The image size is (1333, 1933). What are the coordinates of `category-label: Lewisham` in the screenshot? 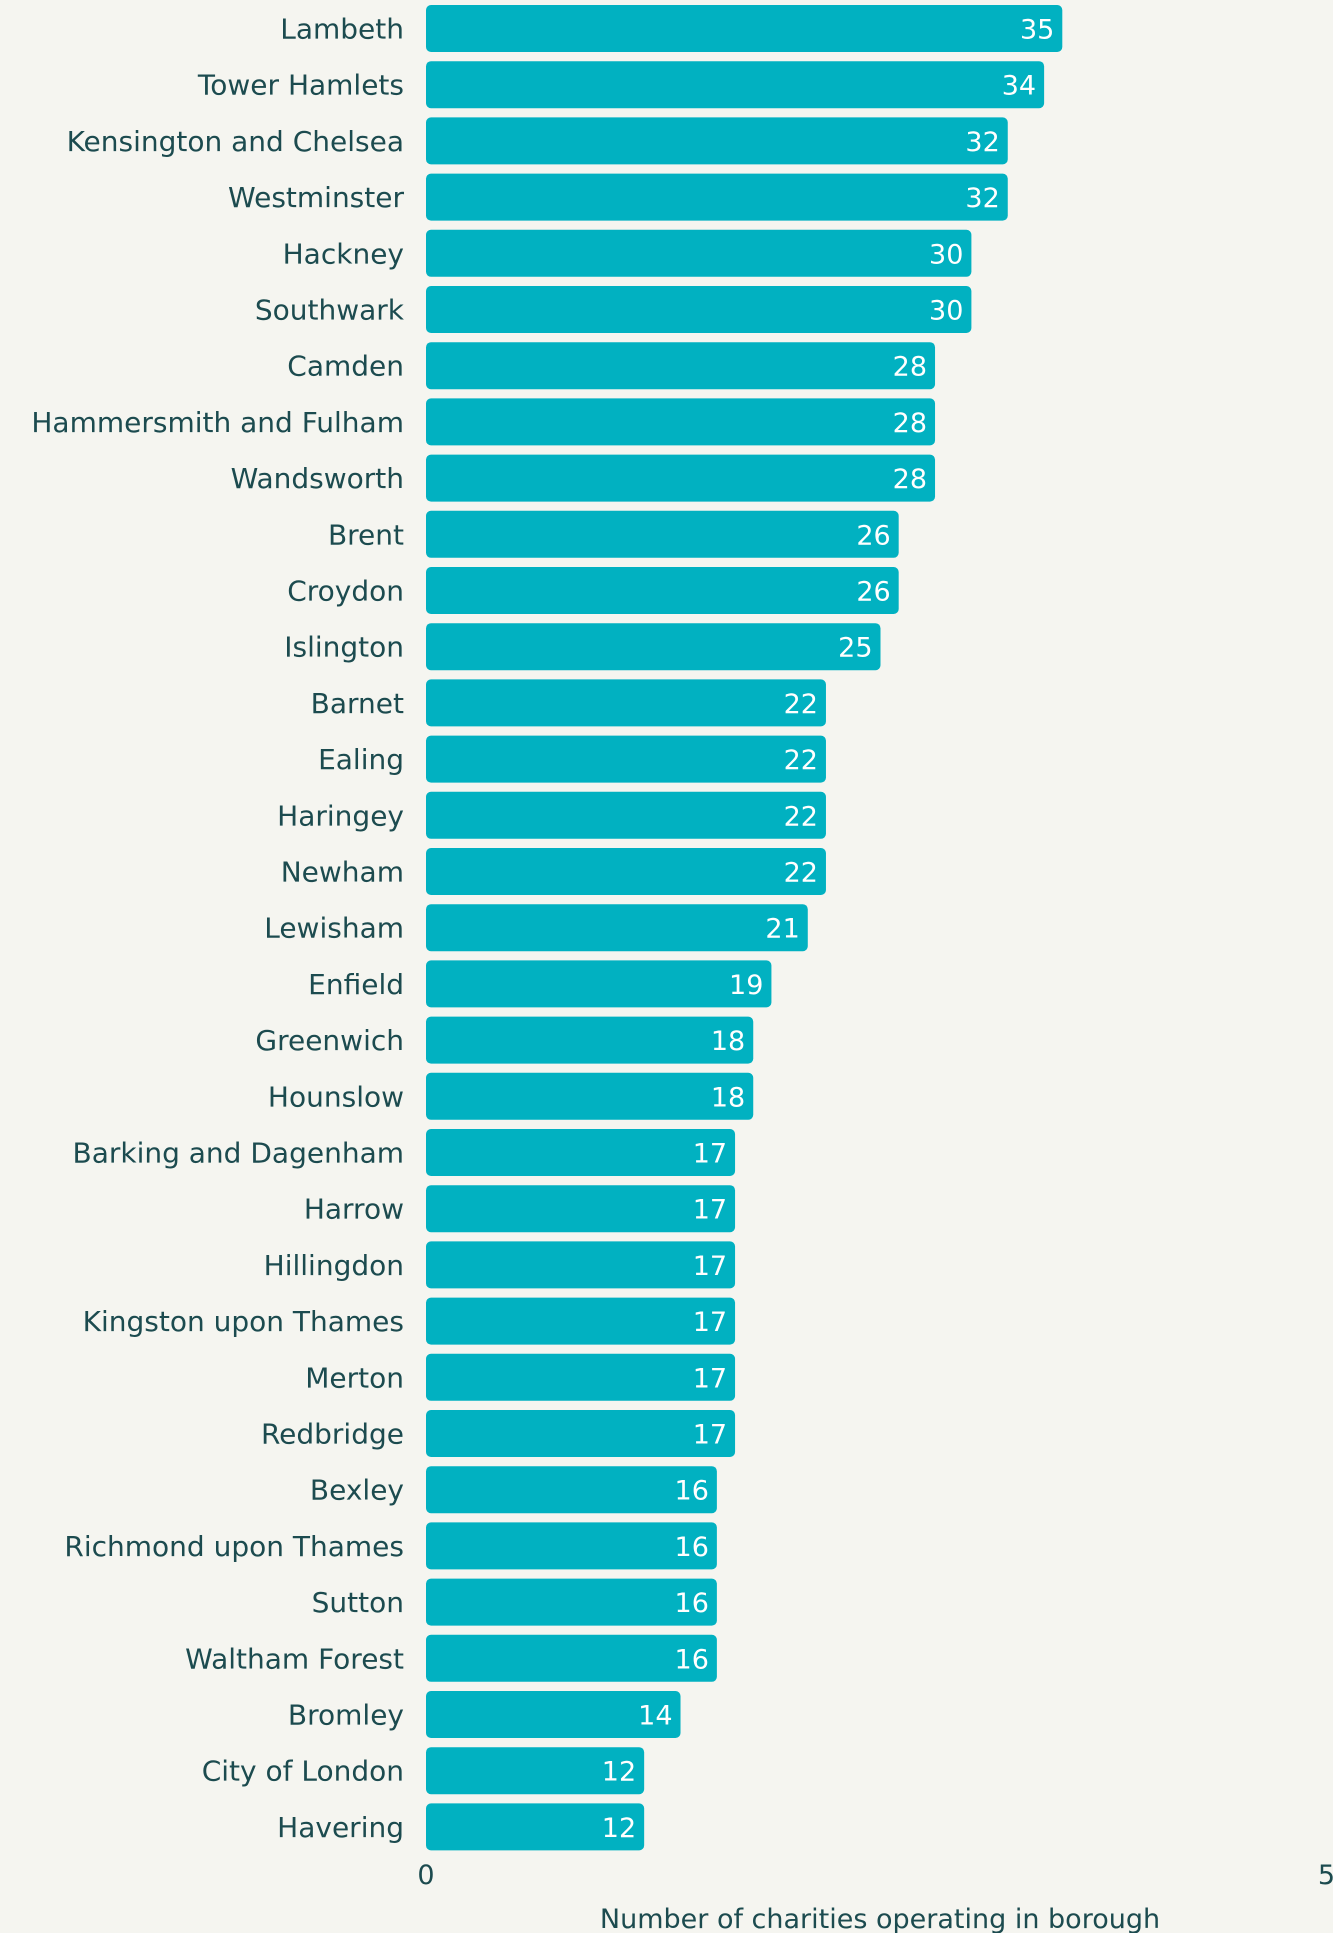 It's located at (334, 928).